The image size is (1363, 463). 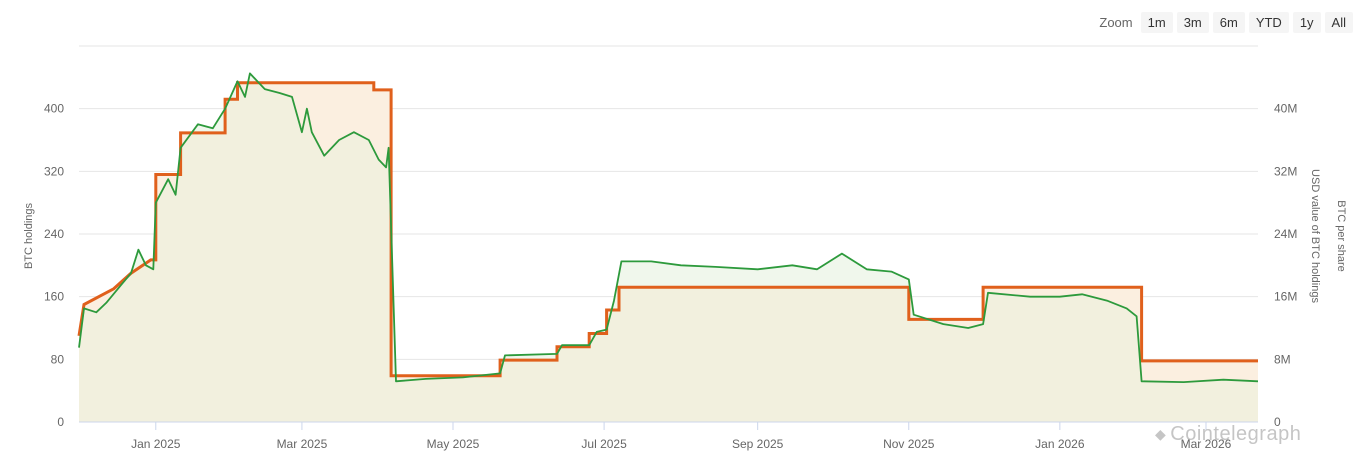 What do you see at coordinates (1306, 22) in the screenshot?
I see `zoom-1y-button: 1y` at bounding box center [1306, 22].